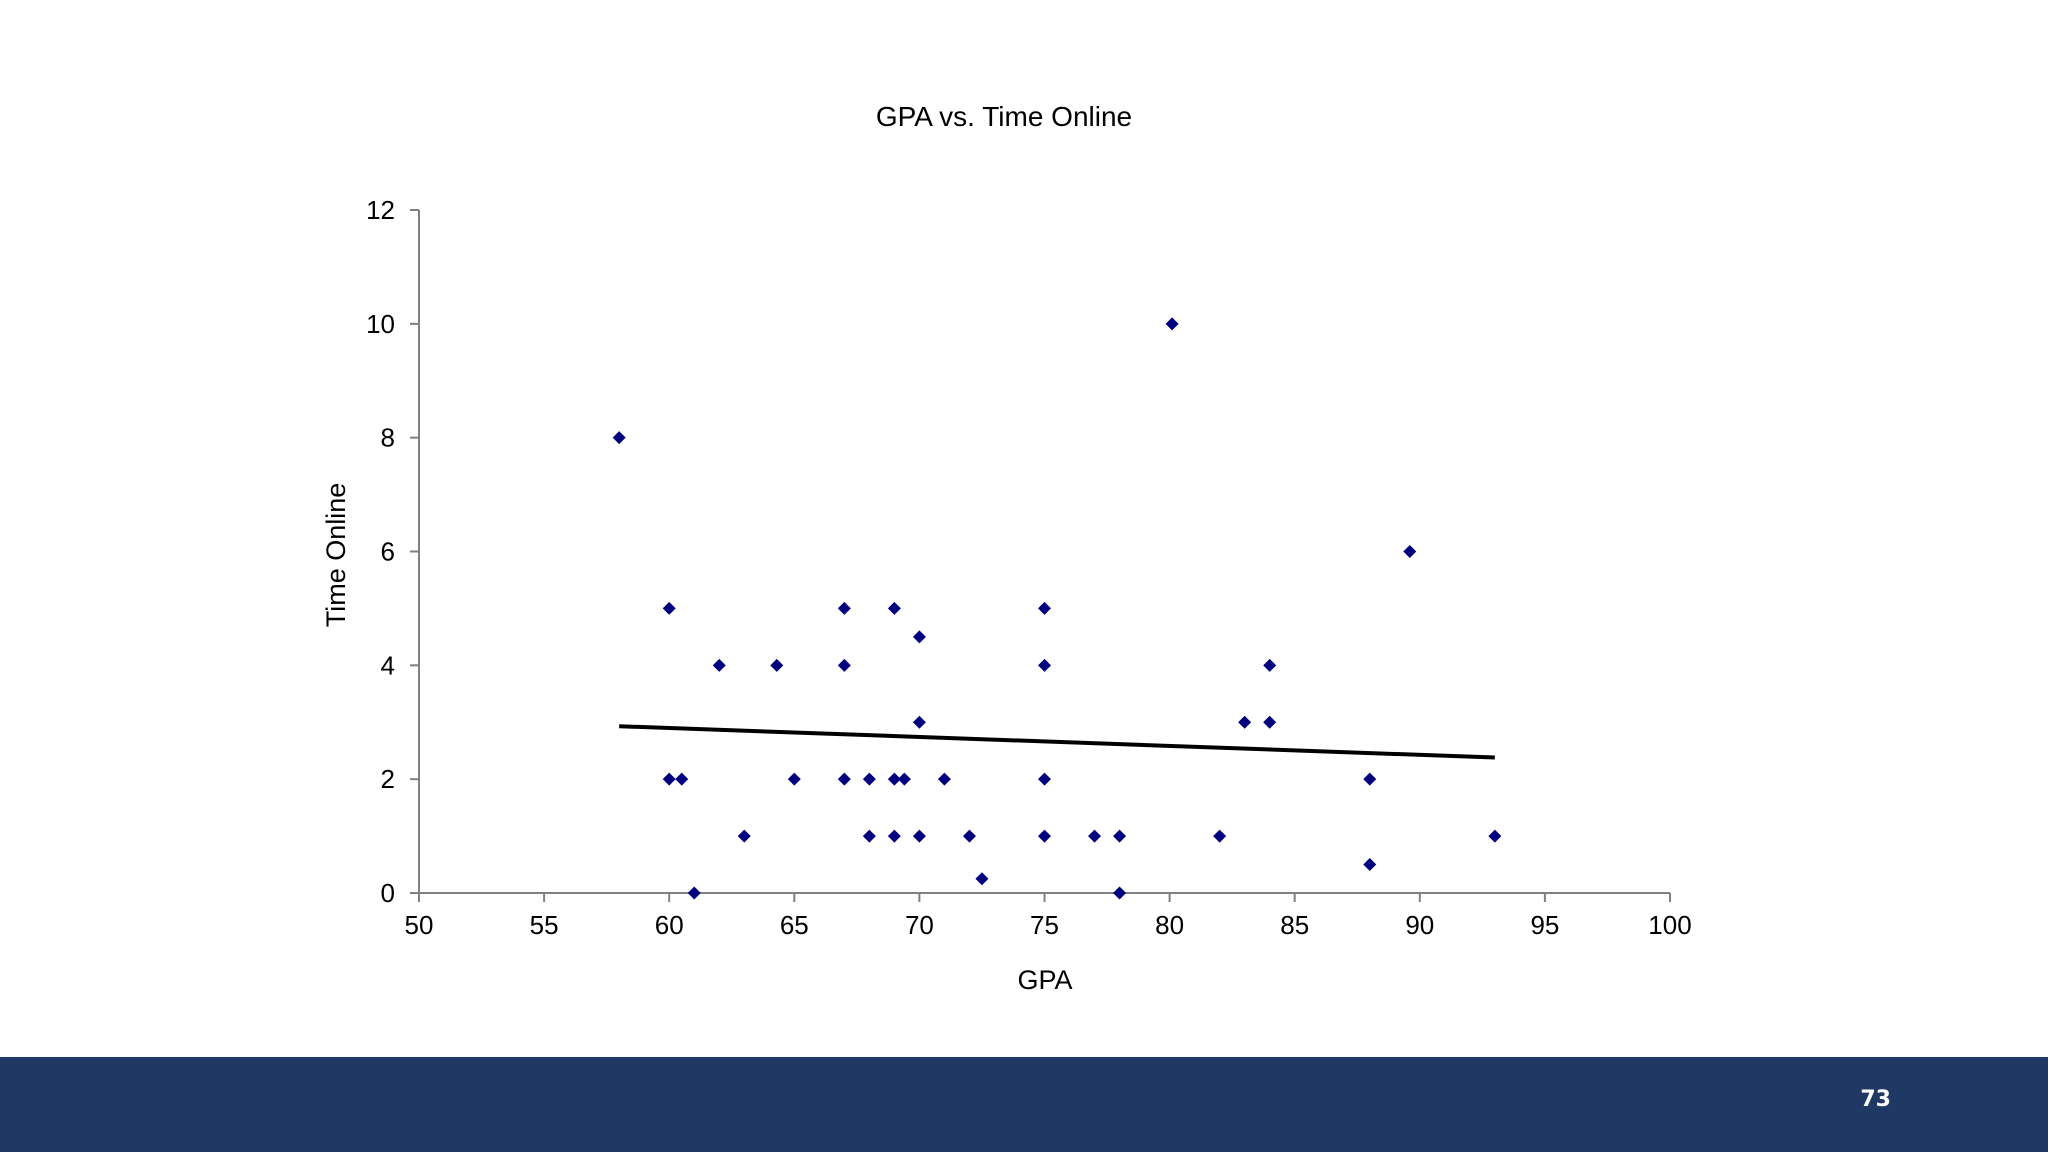 The width and height of the screenshot is (2048, 1152). What do you see at coordinates (388, 552) in the screenshot?
I see `y-tick-label: 6` at bounding box center [388, 552].